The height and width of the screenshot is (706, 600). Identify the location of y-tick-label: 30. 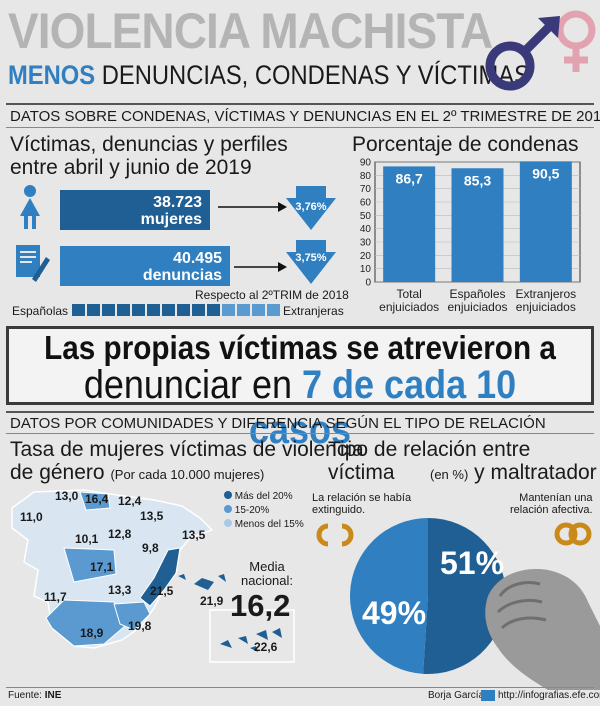
(366, 243).